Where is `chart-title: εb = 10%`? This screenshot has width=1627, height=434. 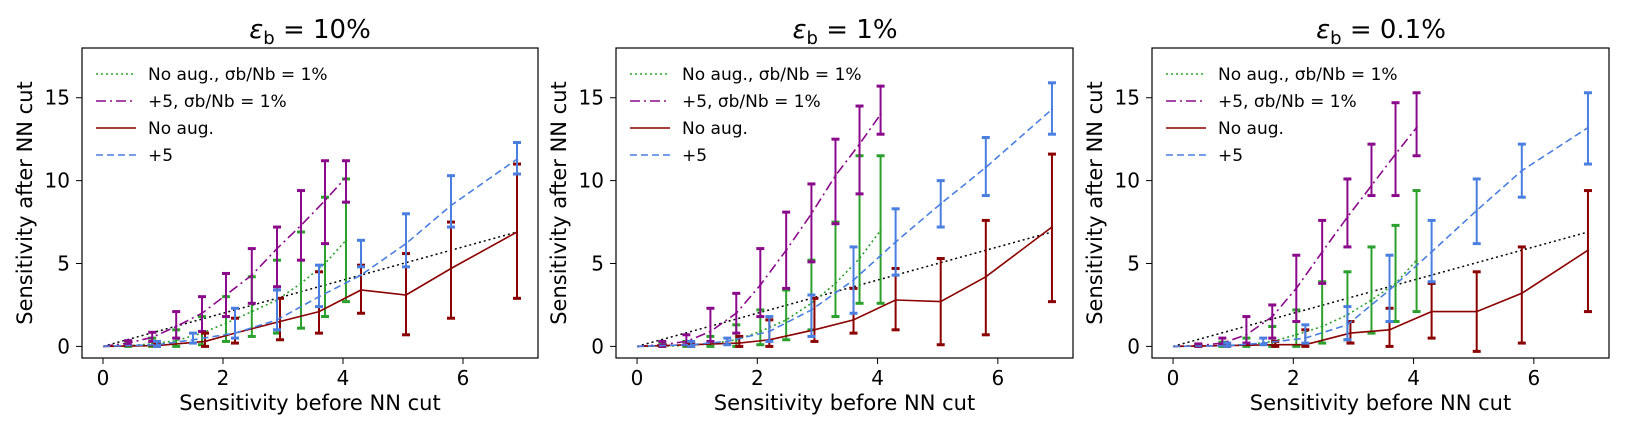
chart-title: εb = 10% is located at coordinates (310, 32).